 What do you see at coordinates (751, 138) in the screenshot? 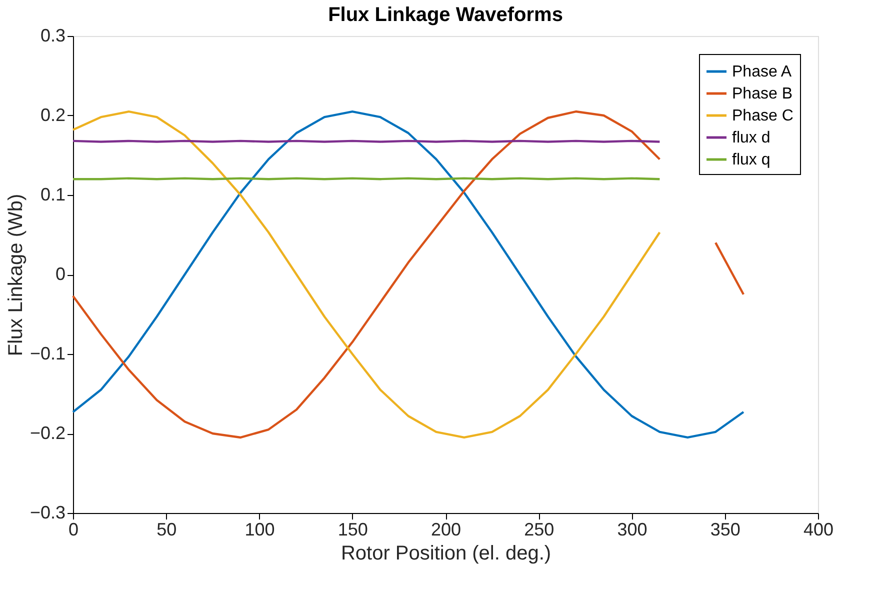
I see `legend-label: flux d` at bounding box center [751, 138].